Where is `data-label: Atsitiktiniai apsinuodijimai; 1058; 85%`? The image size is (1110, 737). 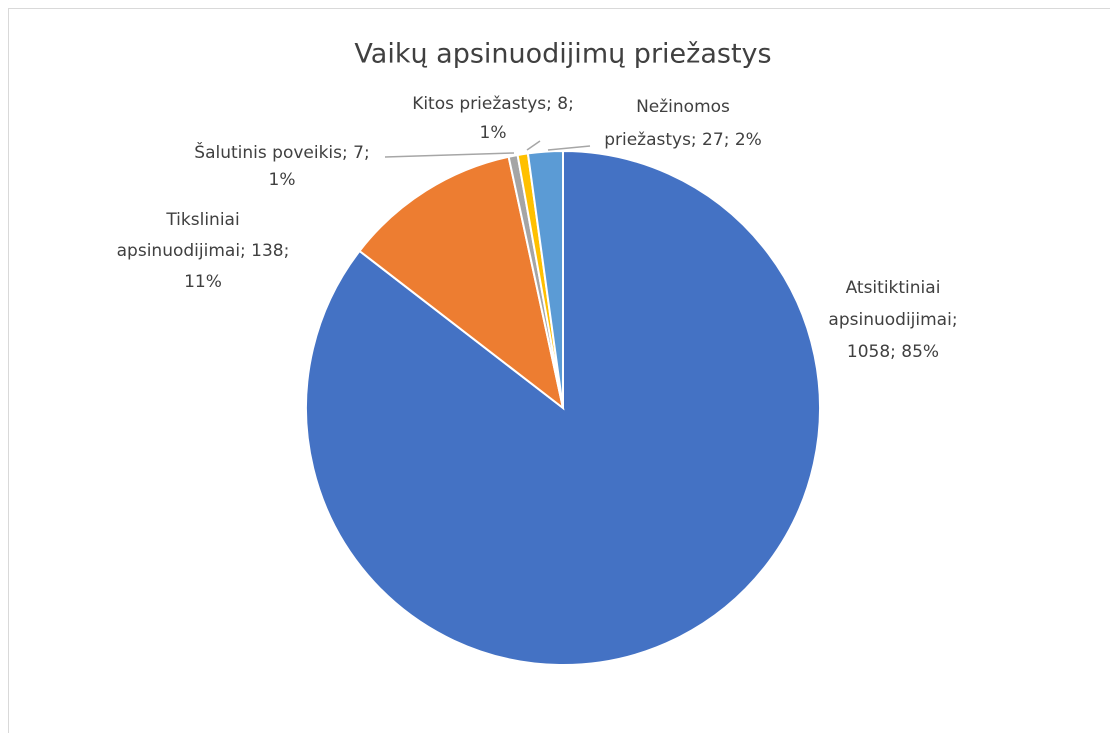 data-label: Atsitiktiniai apsinuodijimai; 1058; 85% is located at coordinates (892, 320).